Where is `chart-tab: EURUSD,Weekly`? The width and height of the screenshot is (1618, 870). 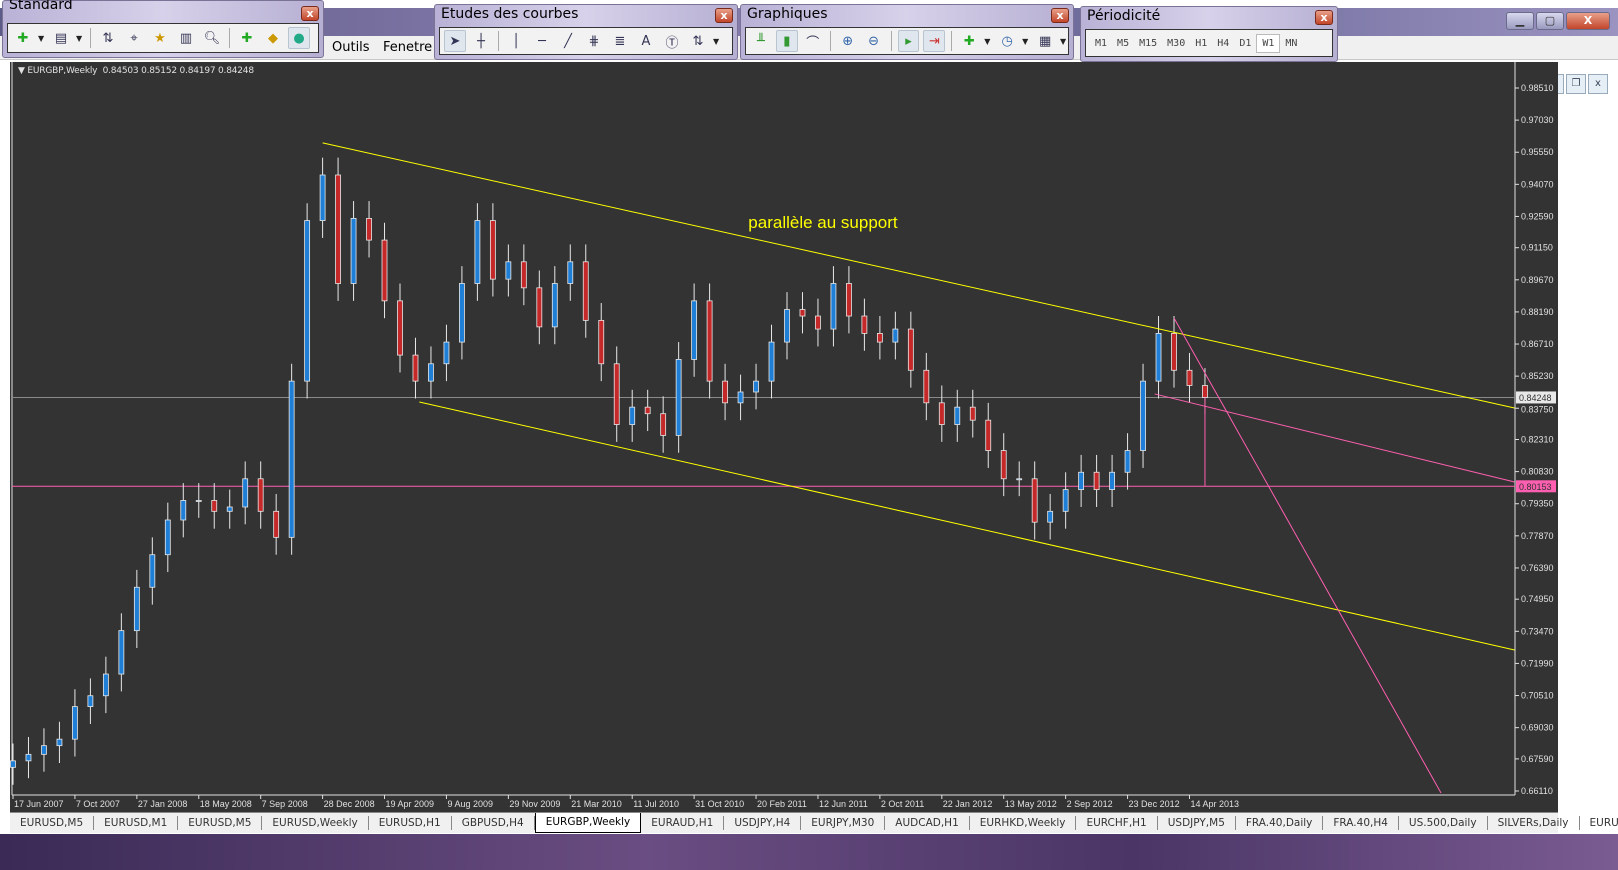 chart-tab: EURUSD,Weekly is located at coordinates (315, 823).